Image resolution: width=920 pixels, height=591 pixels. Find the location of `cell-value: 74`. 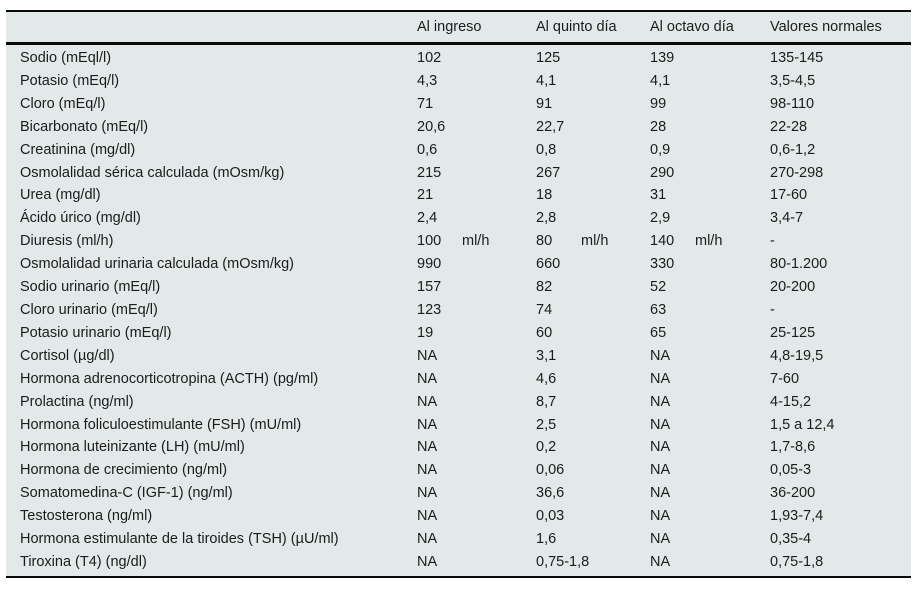

cell-value: 74 is located at coordinates (544, 309).